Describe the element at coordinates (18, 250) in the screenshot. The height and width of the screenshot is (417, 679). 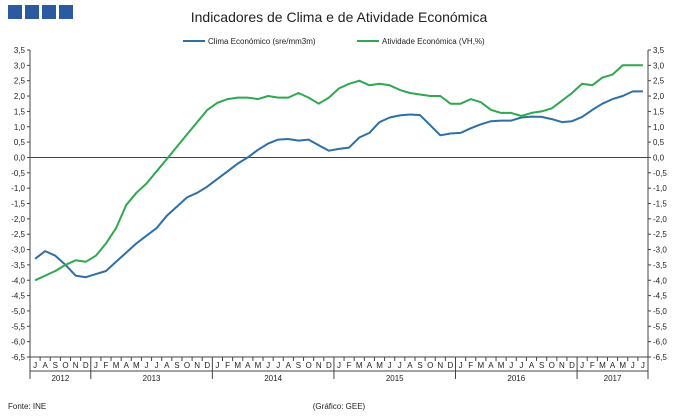
I see `y-tick-label-left: -3,0` at that location.